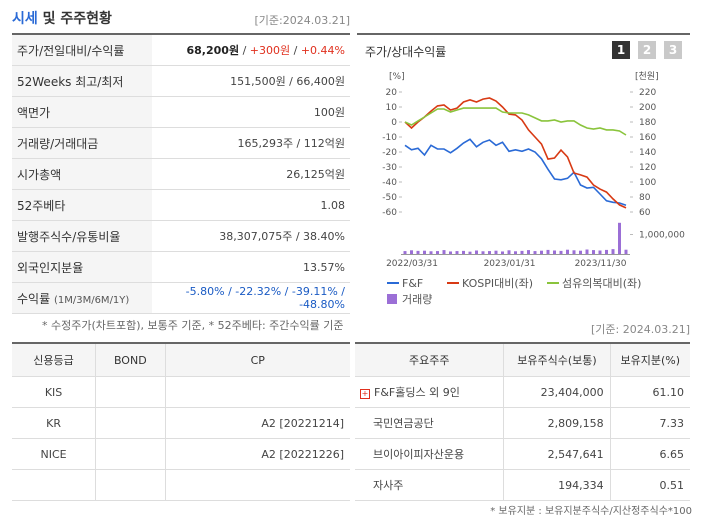  I want to click on date: [기준: 2024.03.21], so click(640, 329).